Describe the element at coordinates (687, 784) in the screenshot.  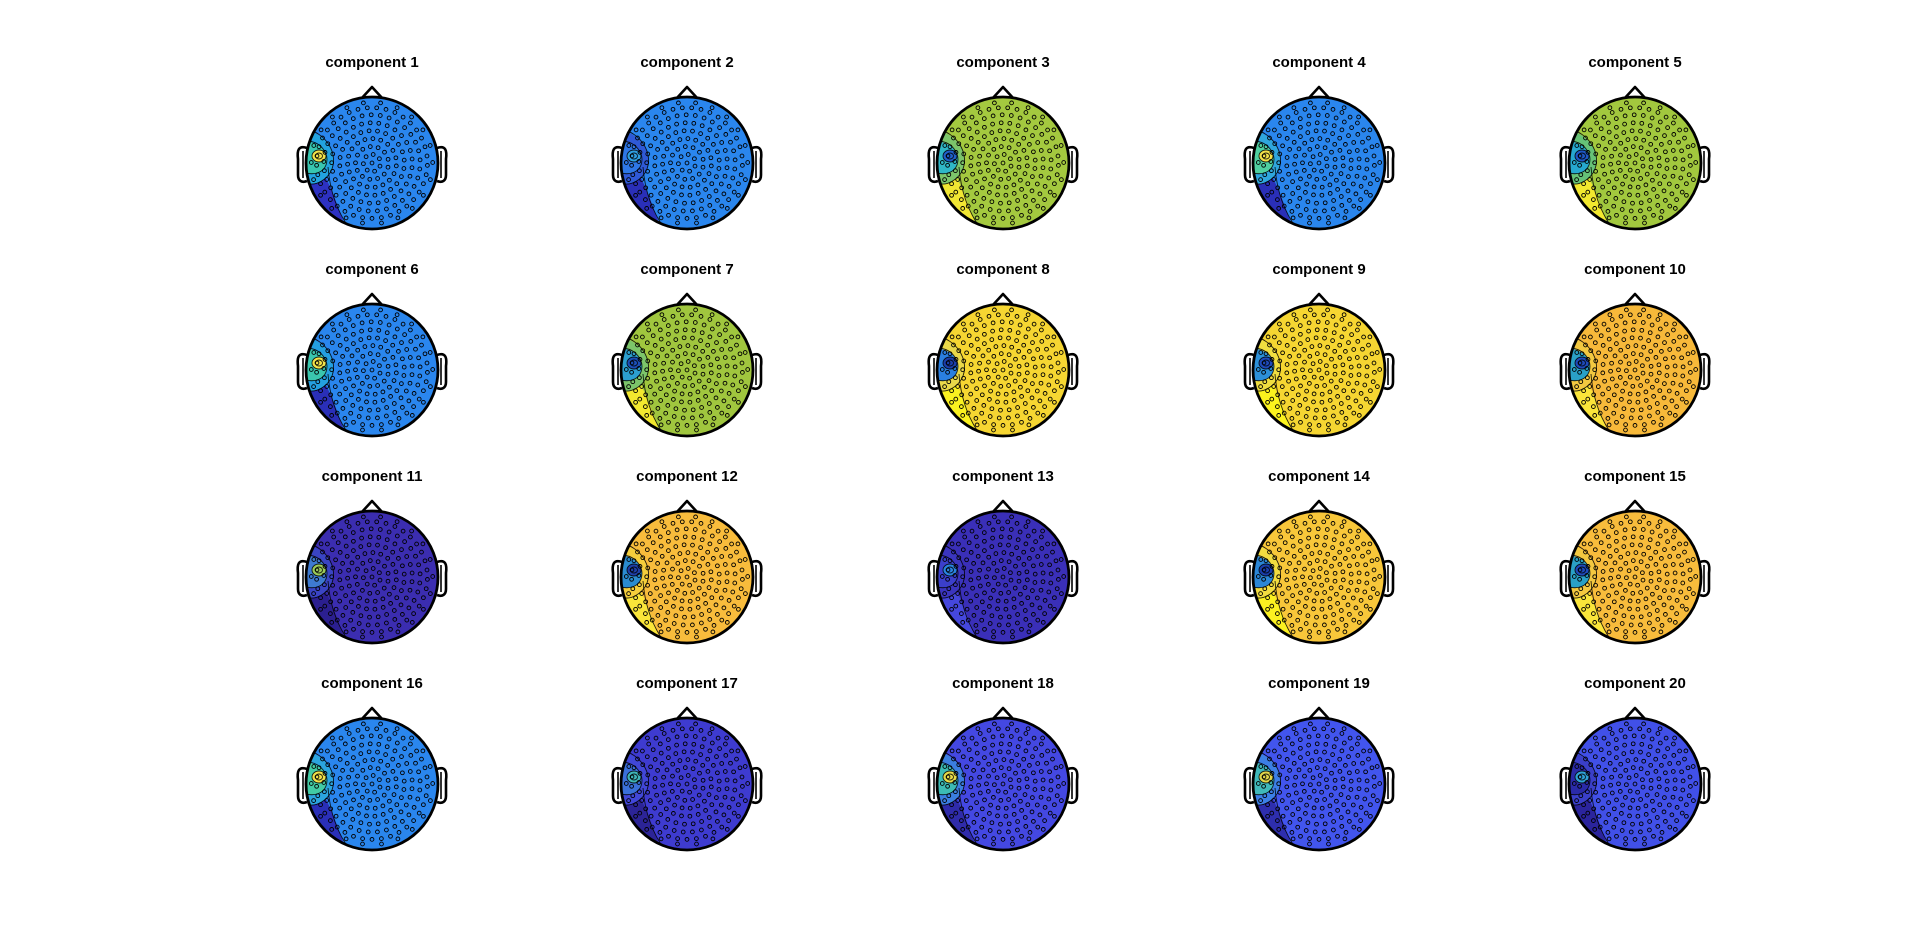
I see `head-outline` at that location.